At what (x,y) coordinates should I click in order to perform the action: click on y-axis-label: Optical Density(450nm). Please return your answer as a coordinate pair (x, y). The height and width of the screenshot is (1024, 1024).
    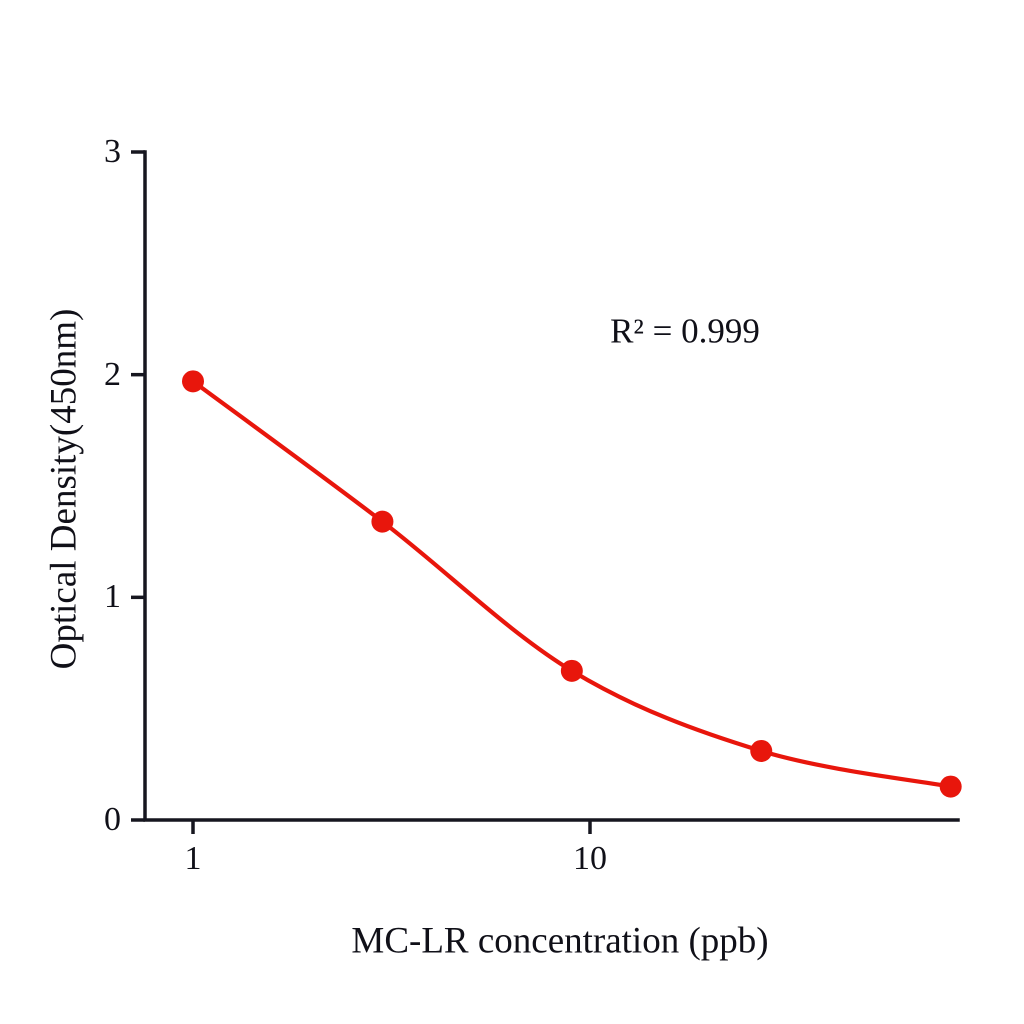
    Looking at the image, I should click on (64, 489).